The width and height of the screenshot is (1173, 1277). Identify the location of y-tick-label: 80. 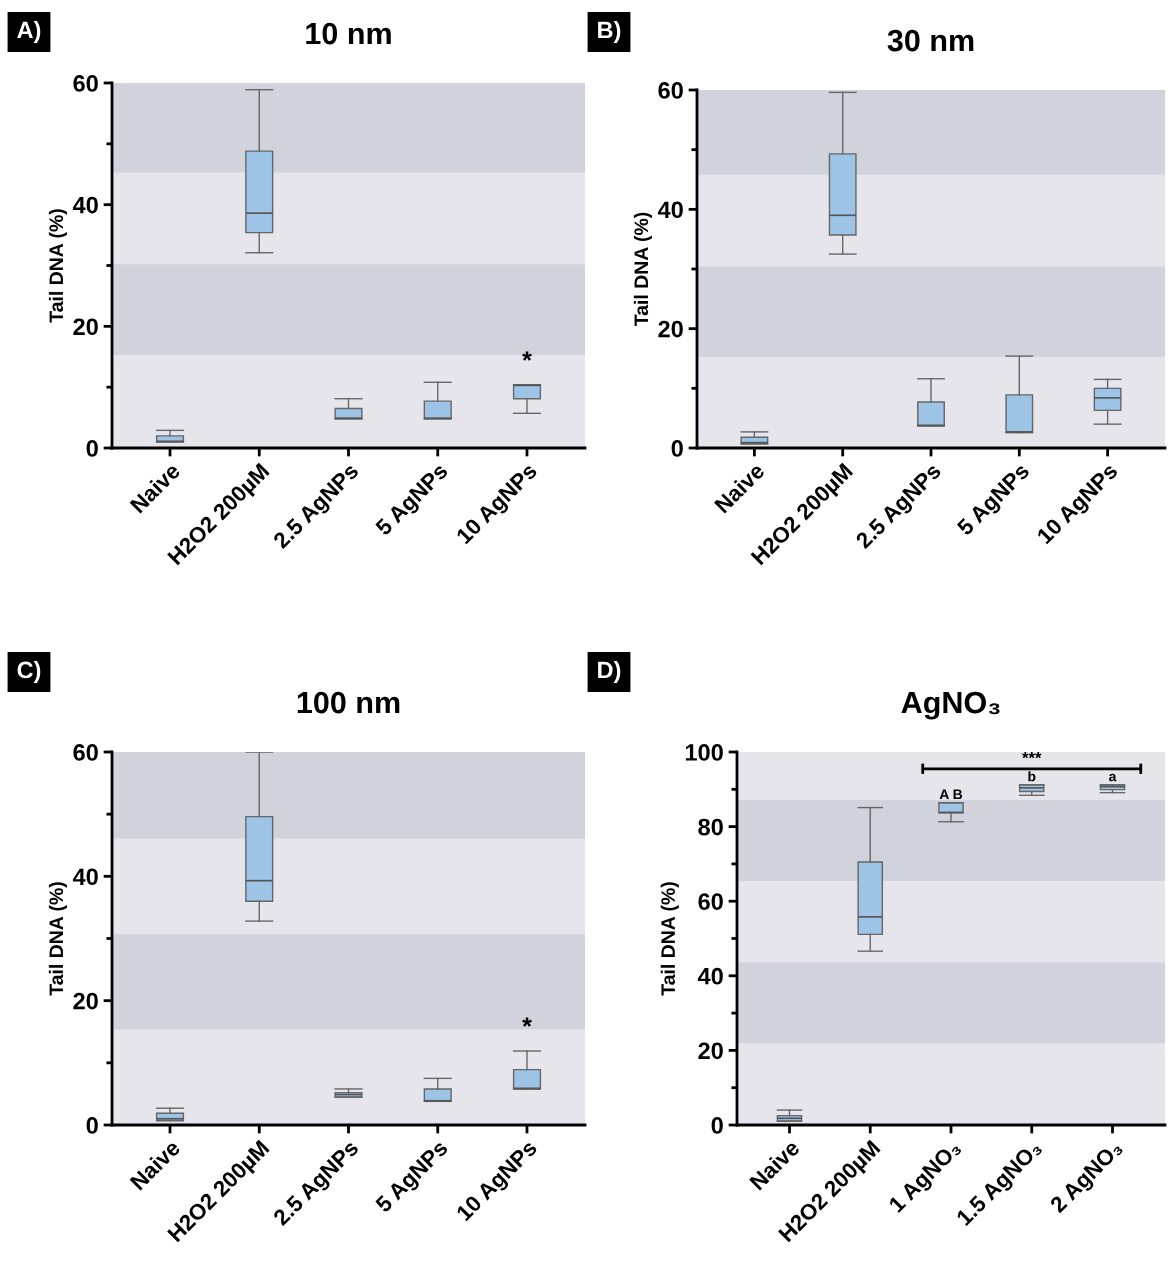
(710, 827).